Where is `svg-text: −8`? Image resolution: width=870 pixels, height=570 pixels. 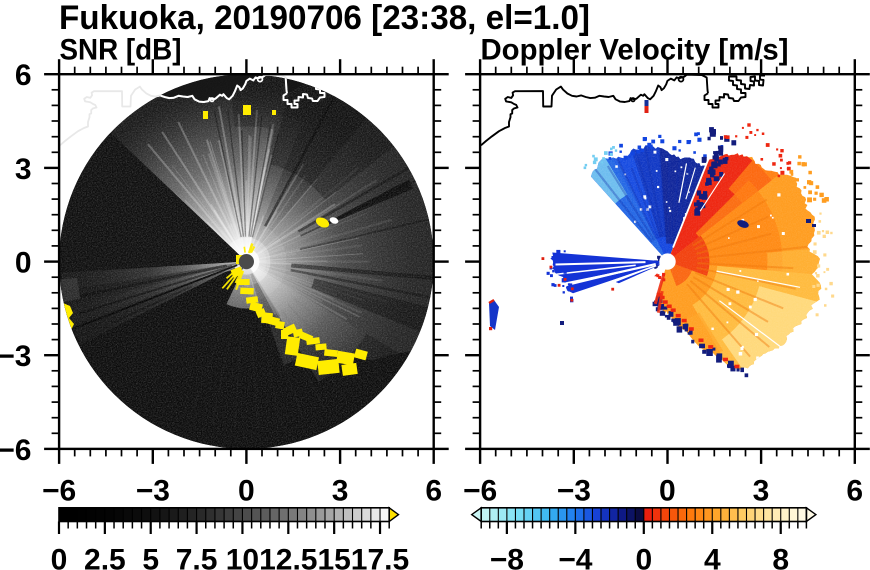 svg-text: −8 is located at coordinates (507, 556).